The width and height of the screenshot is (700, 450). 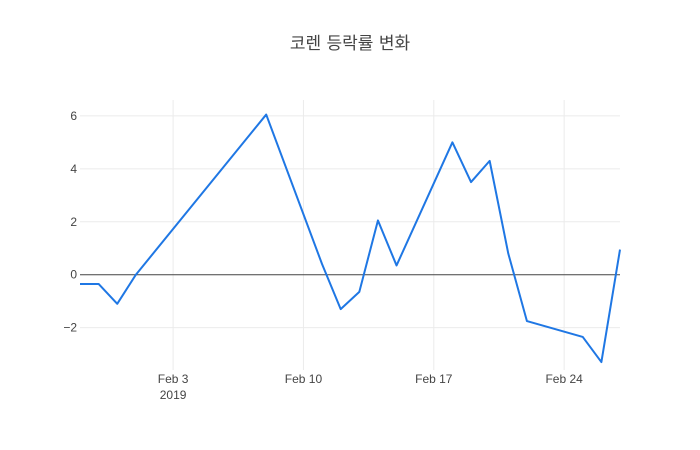 I want to click on chart-title: 코렌 등락률 변화, so click(x=350, y=44).